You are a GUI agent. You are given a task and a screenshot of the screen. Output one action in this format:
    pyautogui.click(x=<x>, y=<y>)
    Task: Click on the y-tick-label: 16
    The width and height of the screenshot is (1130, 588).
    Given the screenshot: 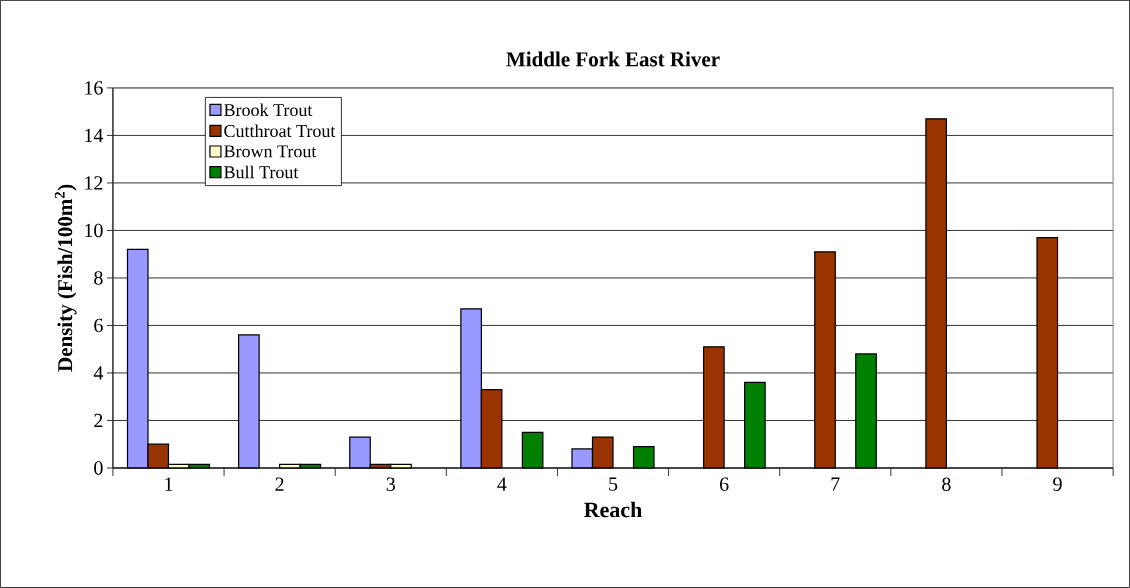 What is the action you would take?
    pyautogui.click(x=94, y=88)
    